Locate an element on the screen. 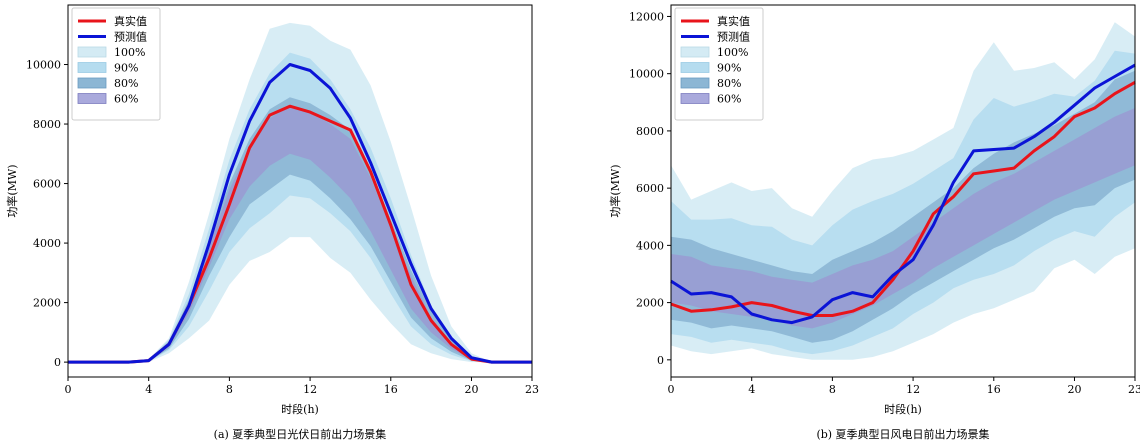  y-tick-label: 12000 is located at coordinates (646, 16).